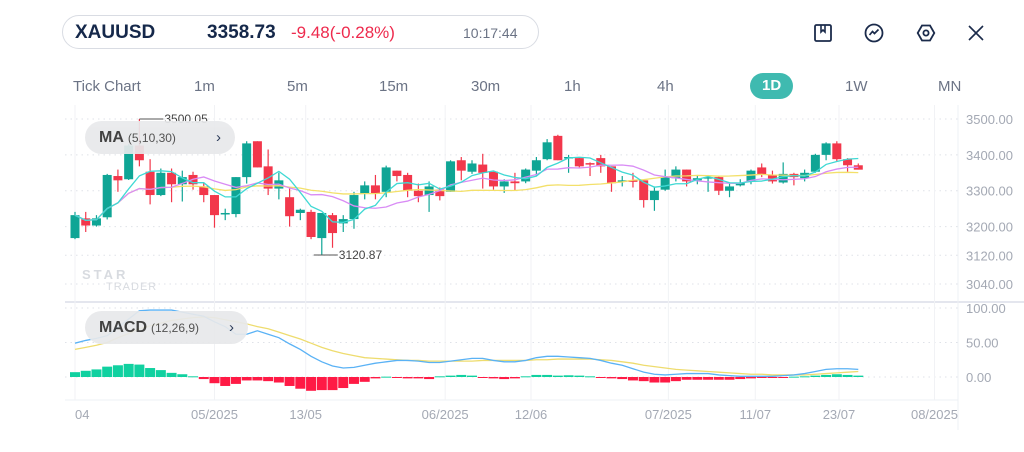  Describe the element at coordinates (214, 414) in the screenshot. I see `time-axis-label: 05/2025` at that location.